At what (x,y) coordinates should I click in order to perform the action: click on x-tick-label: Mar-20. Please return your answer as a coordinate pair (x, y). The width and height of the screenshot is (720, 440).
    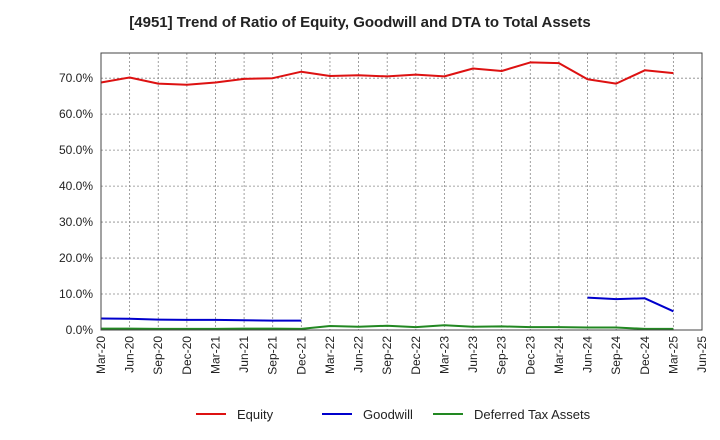
    Looking at the image, I should click on (101, 355).